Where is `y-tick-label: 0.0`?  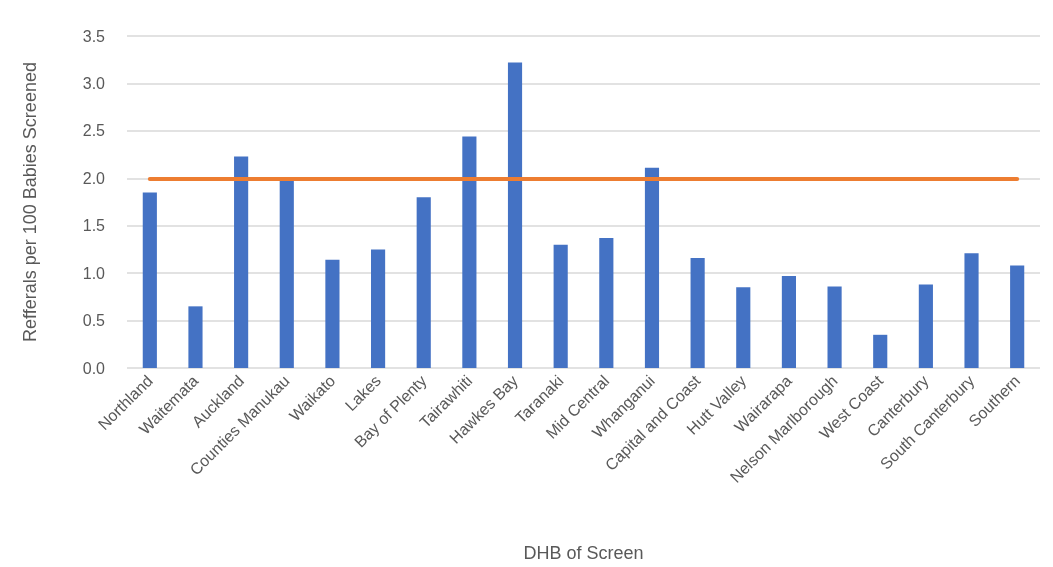
y-tick-label: 0.0 is located at coordinates (94, 368).